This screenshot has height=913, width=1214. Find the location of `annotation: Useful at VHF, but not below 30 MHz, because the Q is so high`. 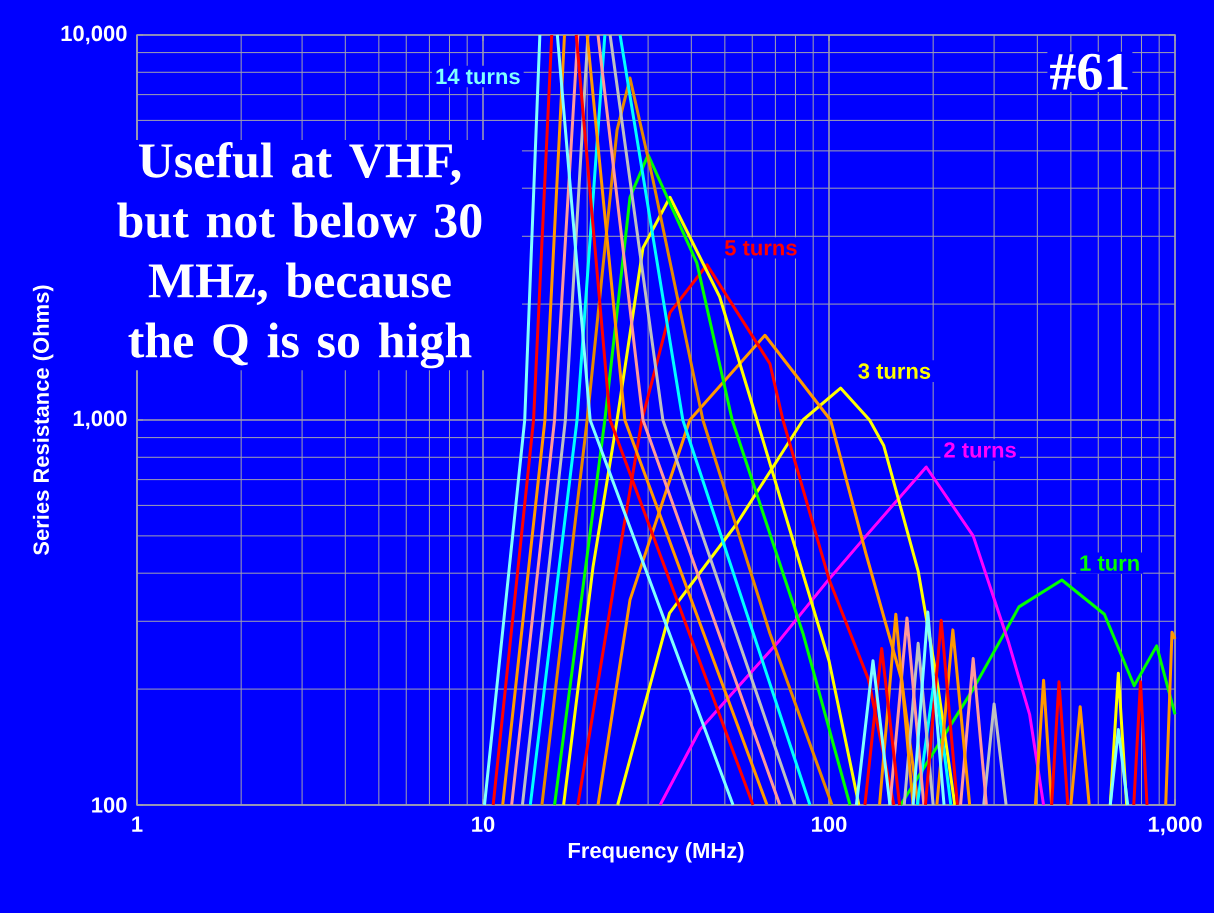

annotation: Useful at VHF, but not below 30 MHz, because the Q is so high is located at coordinates (299, 255).